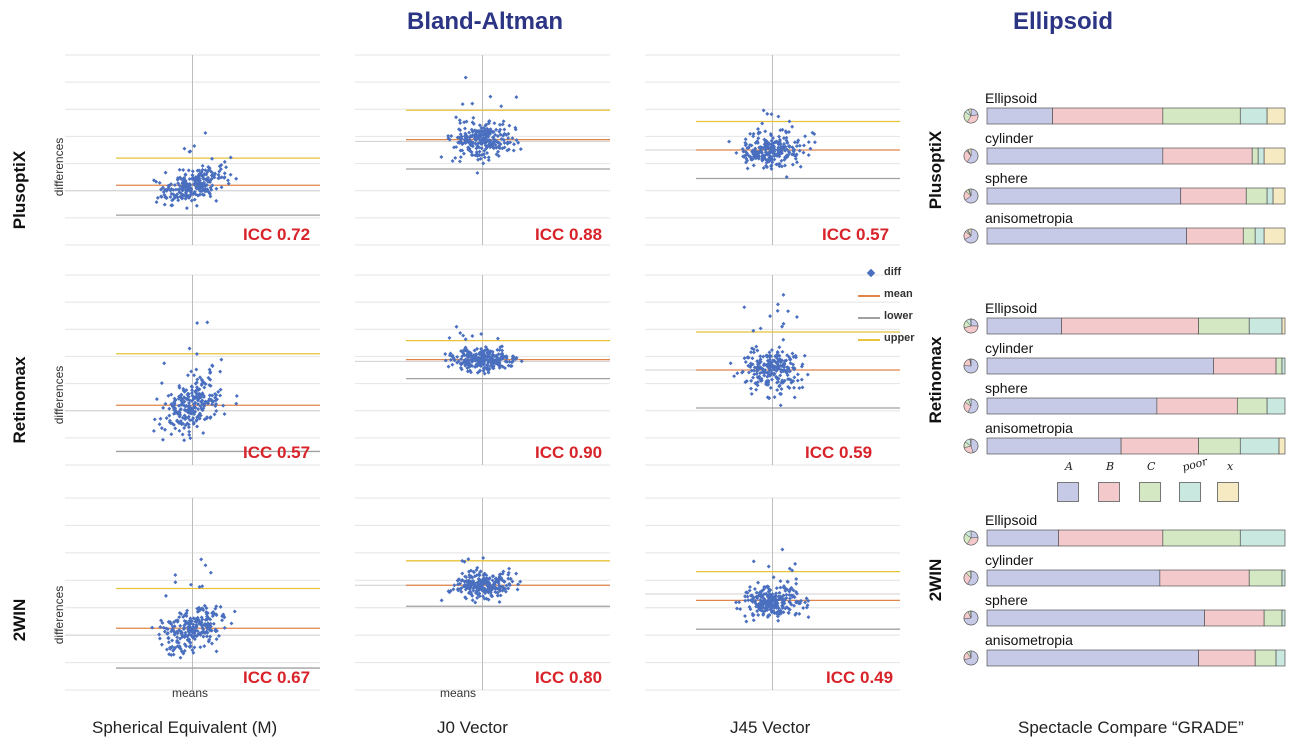 The width and height of the screenshot is (1291, 742). Describe the element at coordinates (893, 321) in the screenshot. I see `legend-item-lower: lower` at that location.